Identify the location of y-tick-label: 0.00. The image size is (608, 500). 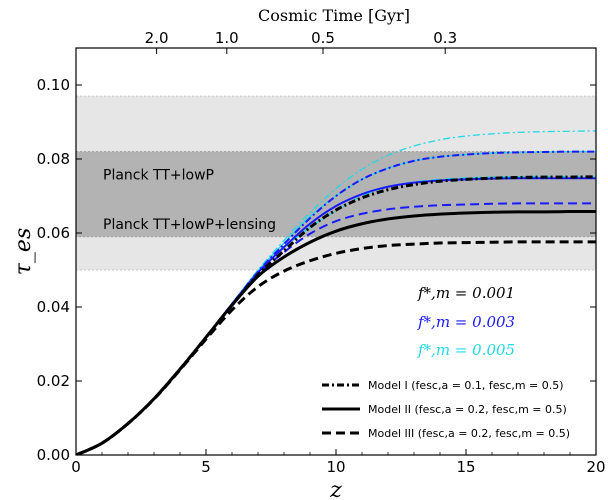
(53, 455).